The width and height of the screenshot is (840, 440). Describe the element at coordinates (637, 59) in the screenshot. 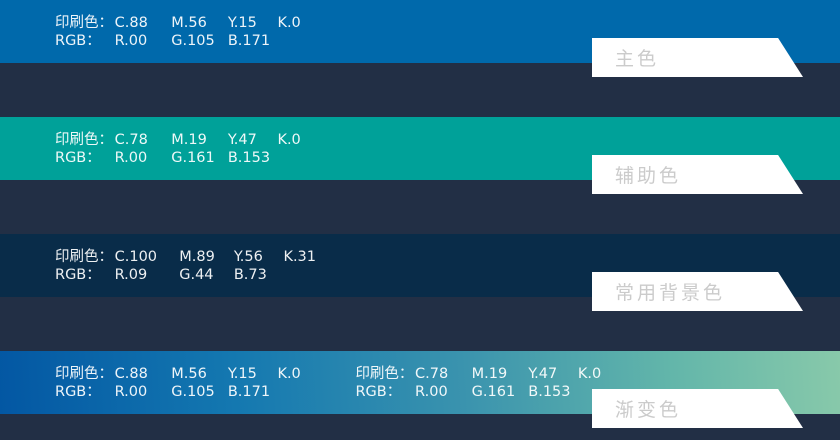

I see `tab-primary-label: 主色` at that location.